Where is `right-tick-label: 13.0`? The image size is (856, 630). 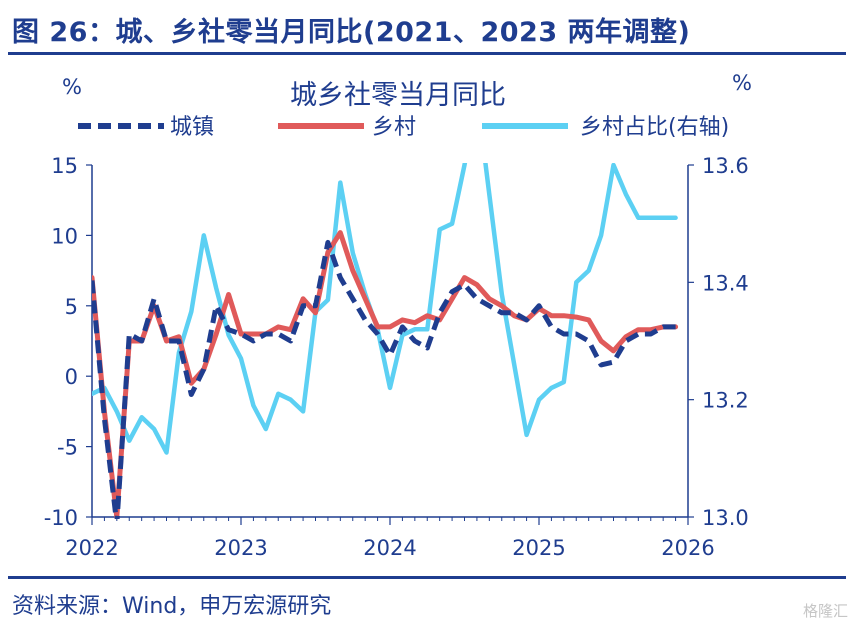
right-tick-label: 13.0 is located at coordinates (725, 518).